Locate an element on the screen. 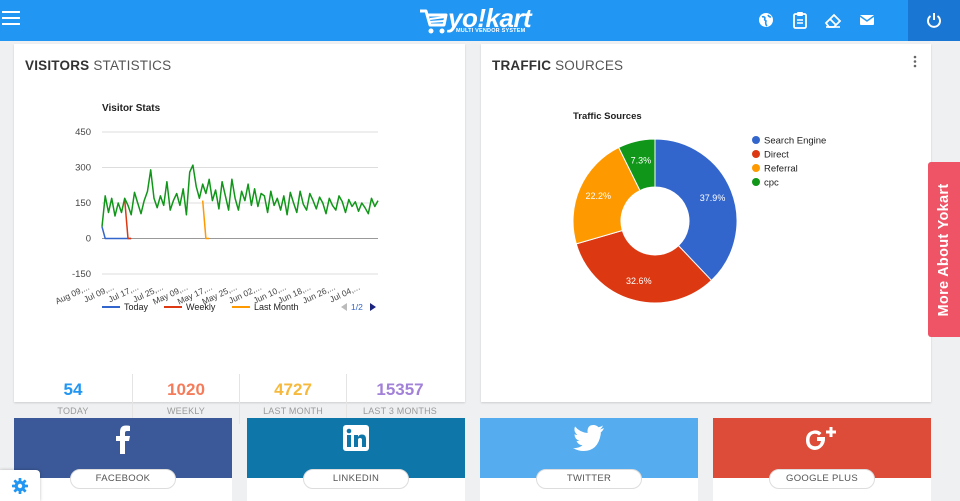 This screenshot has height=501, width=960. slice-label: 22.2% is located at coordinates (598, 196).